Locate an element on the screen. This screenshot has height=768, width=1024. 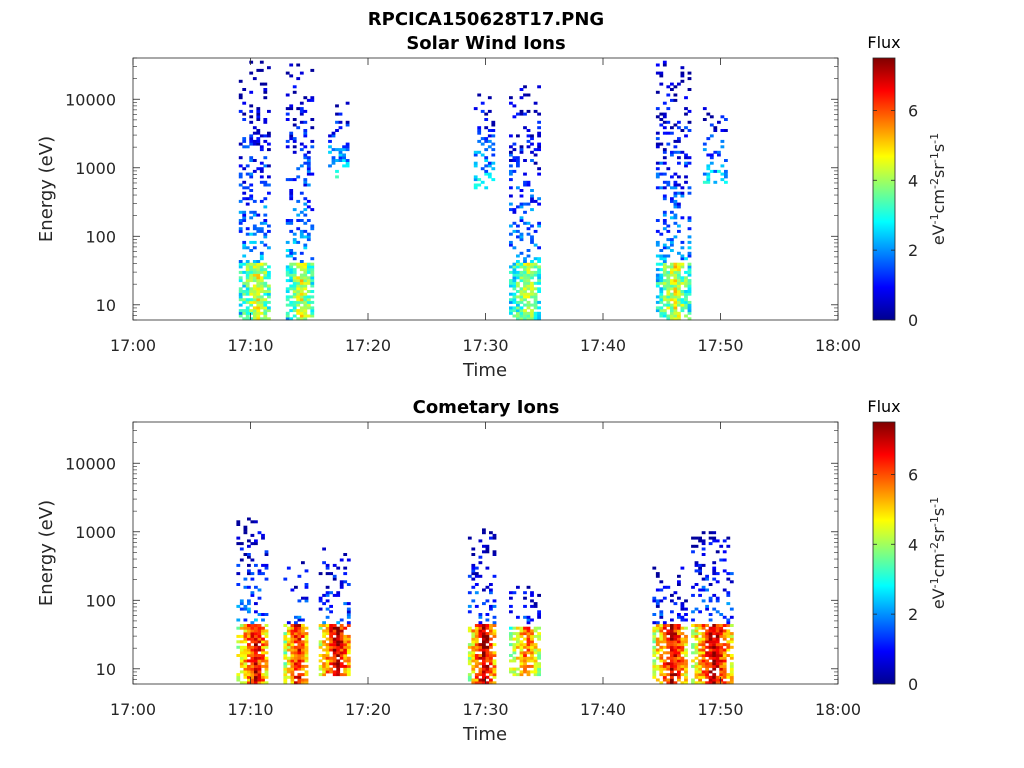
y-tick-label: 1000 is located at coordinates (95, 532).